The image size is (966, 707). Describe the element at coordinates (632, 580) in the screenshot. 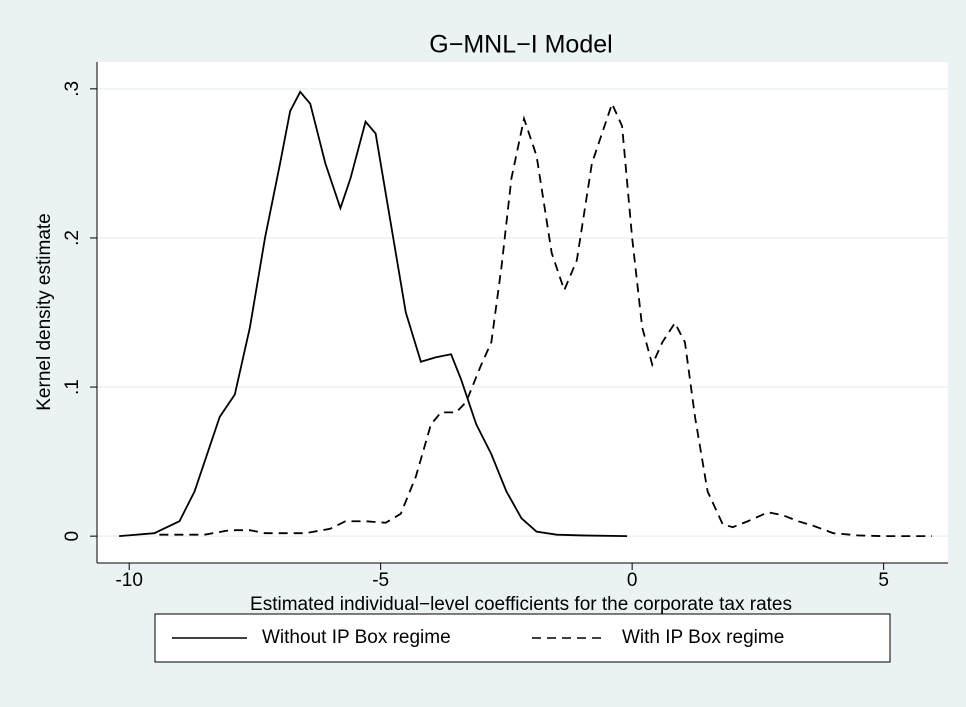

I see `x-tick-label: 0` at that location.